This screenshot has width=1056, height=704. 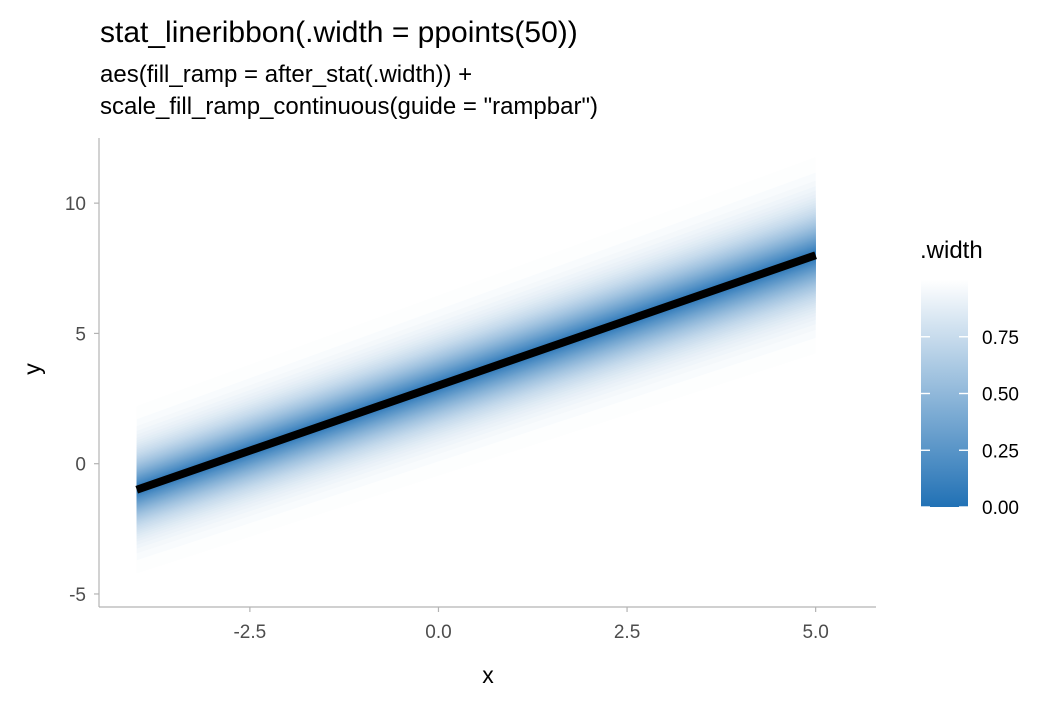 What do you see at coordinates (80, 334) in the screenshot?
I see `y-tick-label: 5` at bounding box center [80, 334].